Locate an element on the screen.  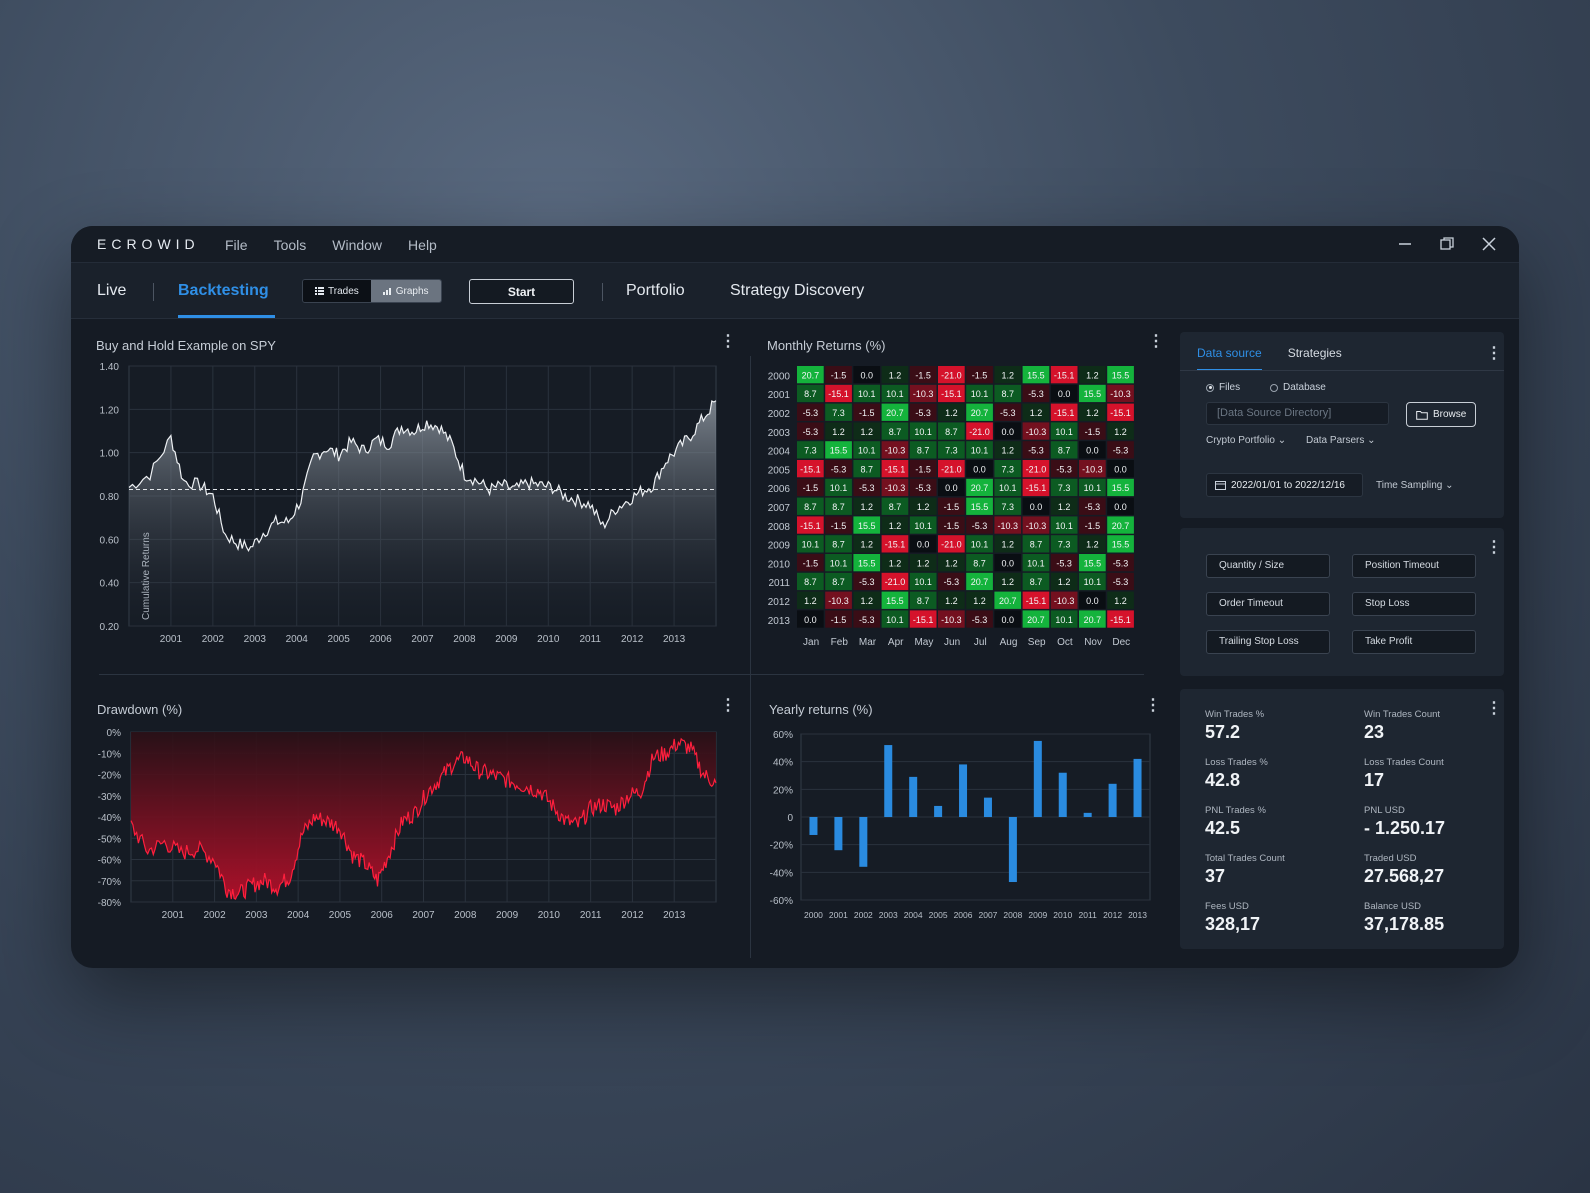
params-more-icon: ⋮ is located at coordinates (1494, 547).